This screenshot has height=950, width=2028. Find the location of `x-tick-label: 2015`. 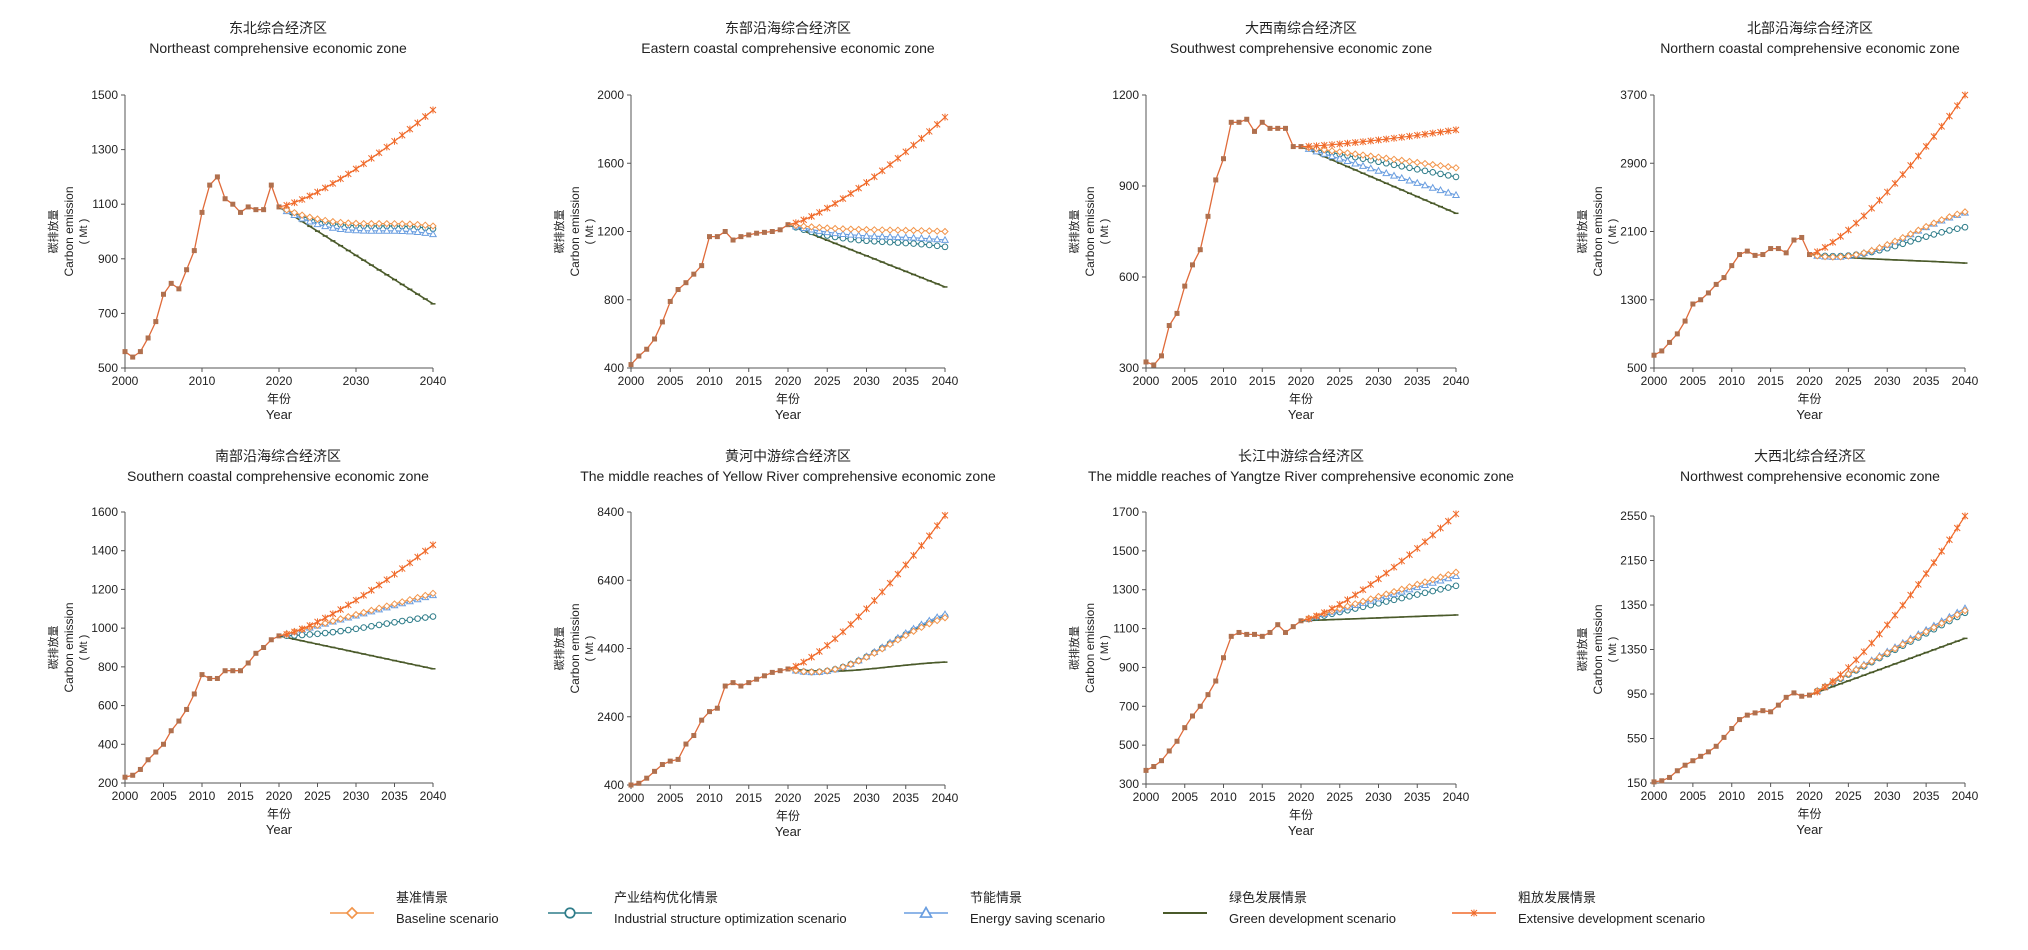

x-tick-label: 2015 is located at coordinates (240, 796).